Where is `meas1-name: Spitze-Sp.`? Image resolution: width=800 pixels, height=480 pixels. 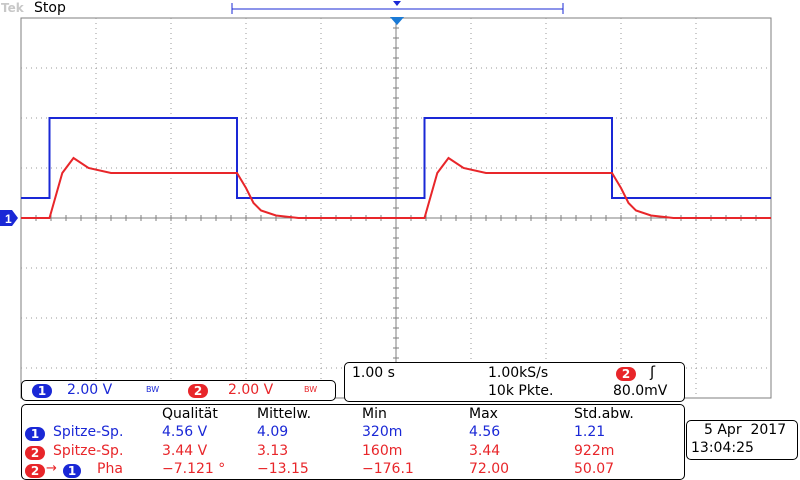 meas1-name: Spitze-Sp. is located at coordinates (88, 432).